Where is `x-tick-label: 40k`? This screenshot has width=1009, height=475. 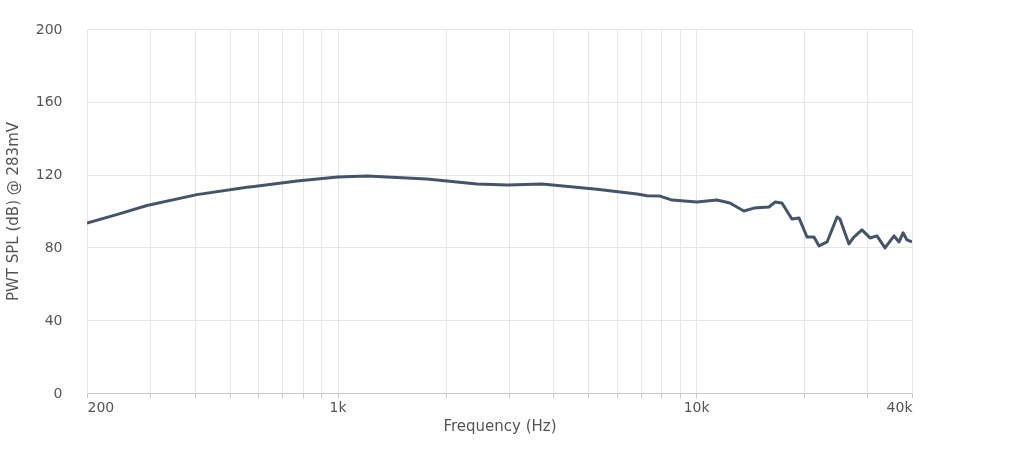 x-tick-label: 40k is located at coordinates (900, 406).